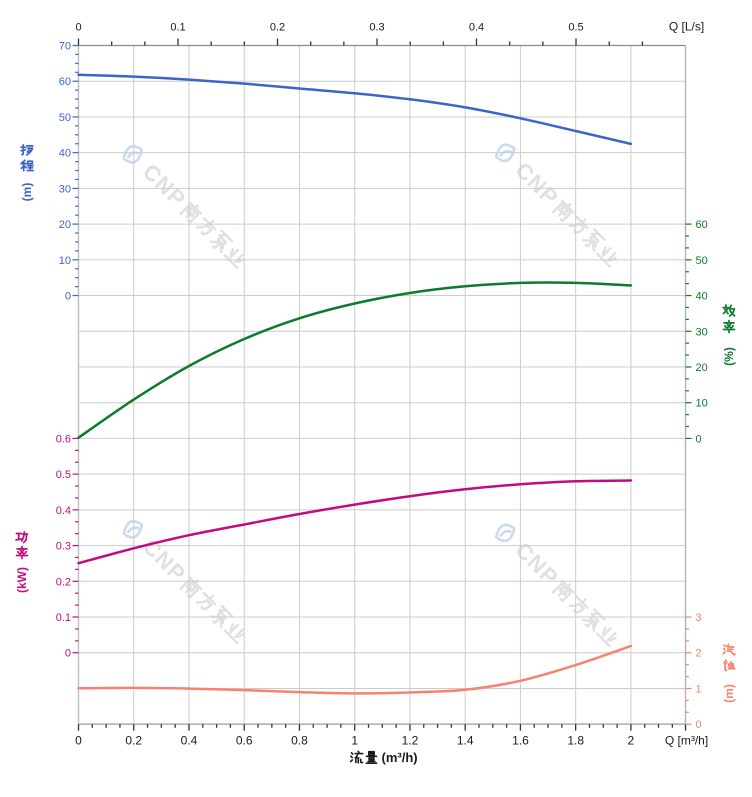  Describe the element at coordinates (699, 618) in the screenshot. I see `svg-text: 3` at that location.